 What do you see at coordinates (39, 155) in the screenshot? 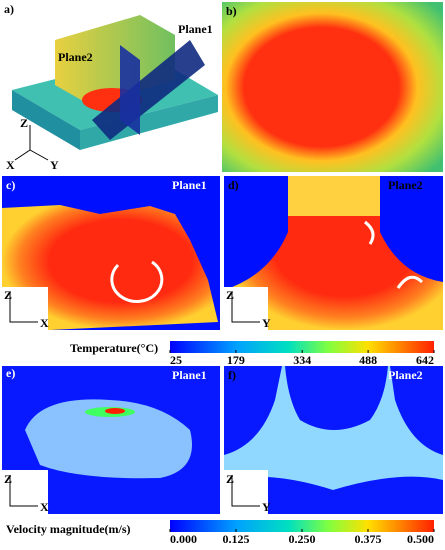
I see `axis-y` at bounding box center [39, 155].